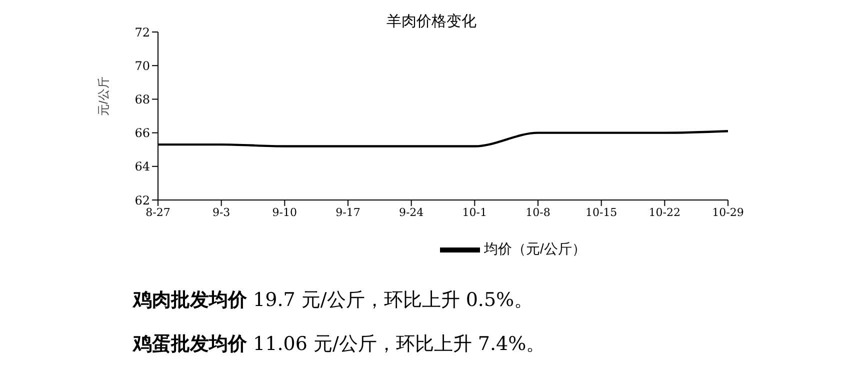 Image resolution: width=863 pixels, height=389 pixels. I want to click on chart-title: 羊肉价格变化, so click(431, 21).